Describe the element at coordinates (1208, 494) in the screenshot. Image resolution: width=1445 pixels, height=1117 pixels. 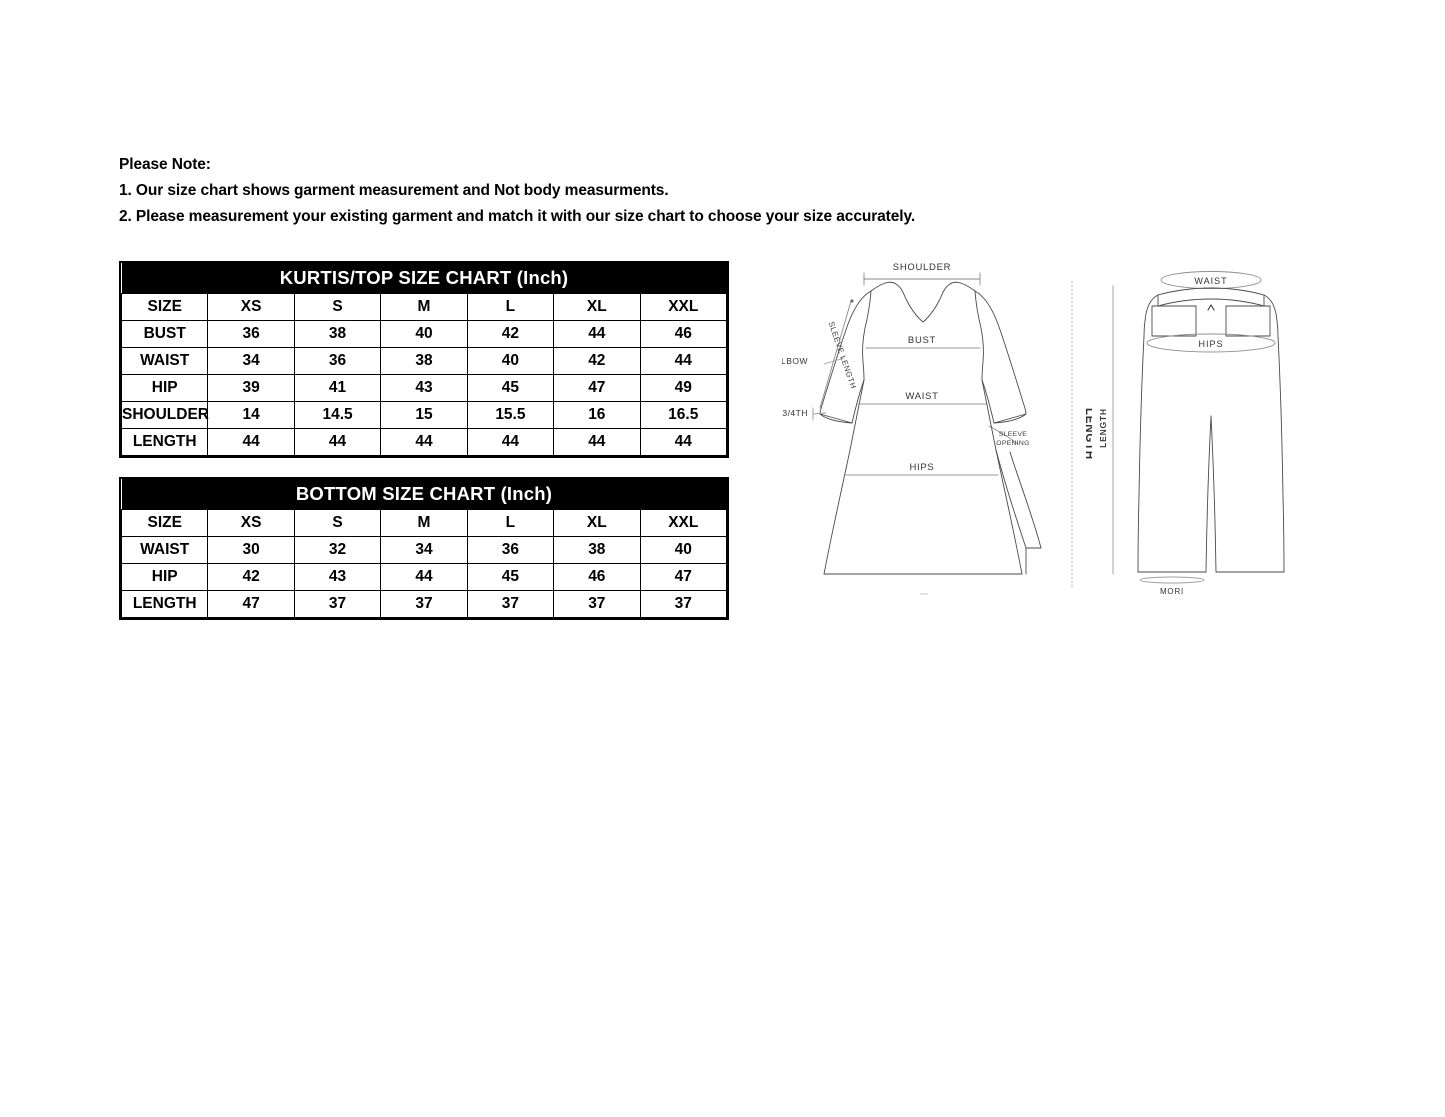
I see `pants-inseam-left` at that location.